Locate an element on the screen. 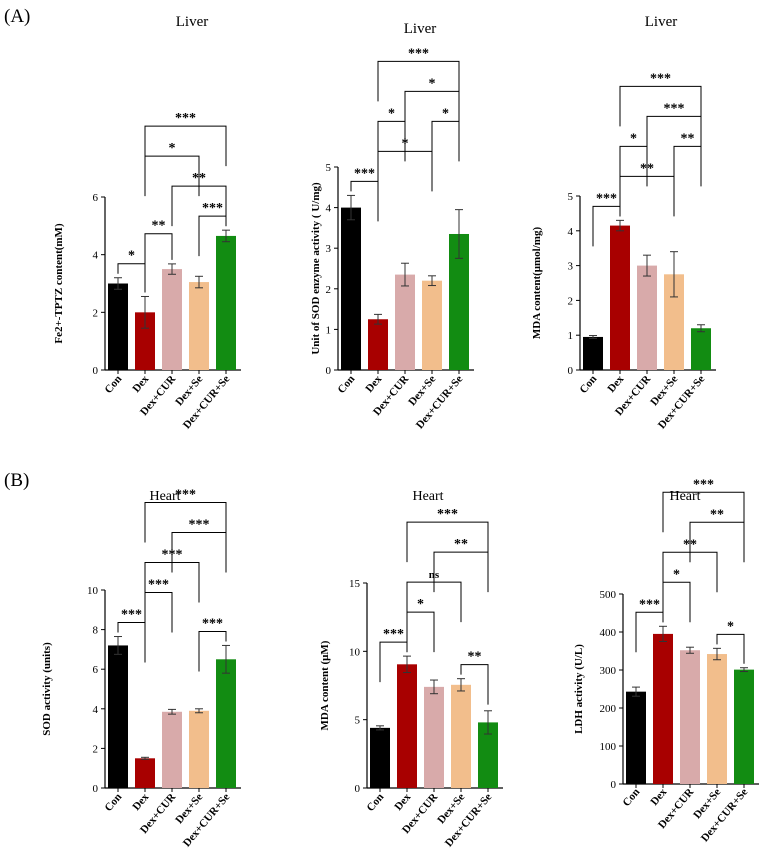 The height and width of the screenshot is (860, 767). y-tick-label: 10 is located at coordinates (355, 652).